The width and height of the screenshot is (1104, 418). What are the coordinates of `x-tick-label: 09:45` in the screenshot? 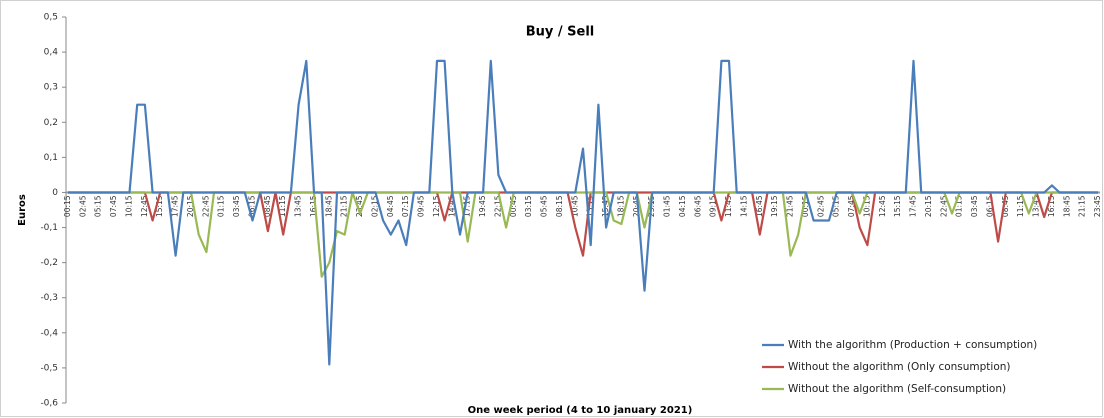 It's located at (421, 206).